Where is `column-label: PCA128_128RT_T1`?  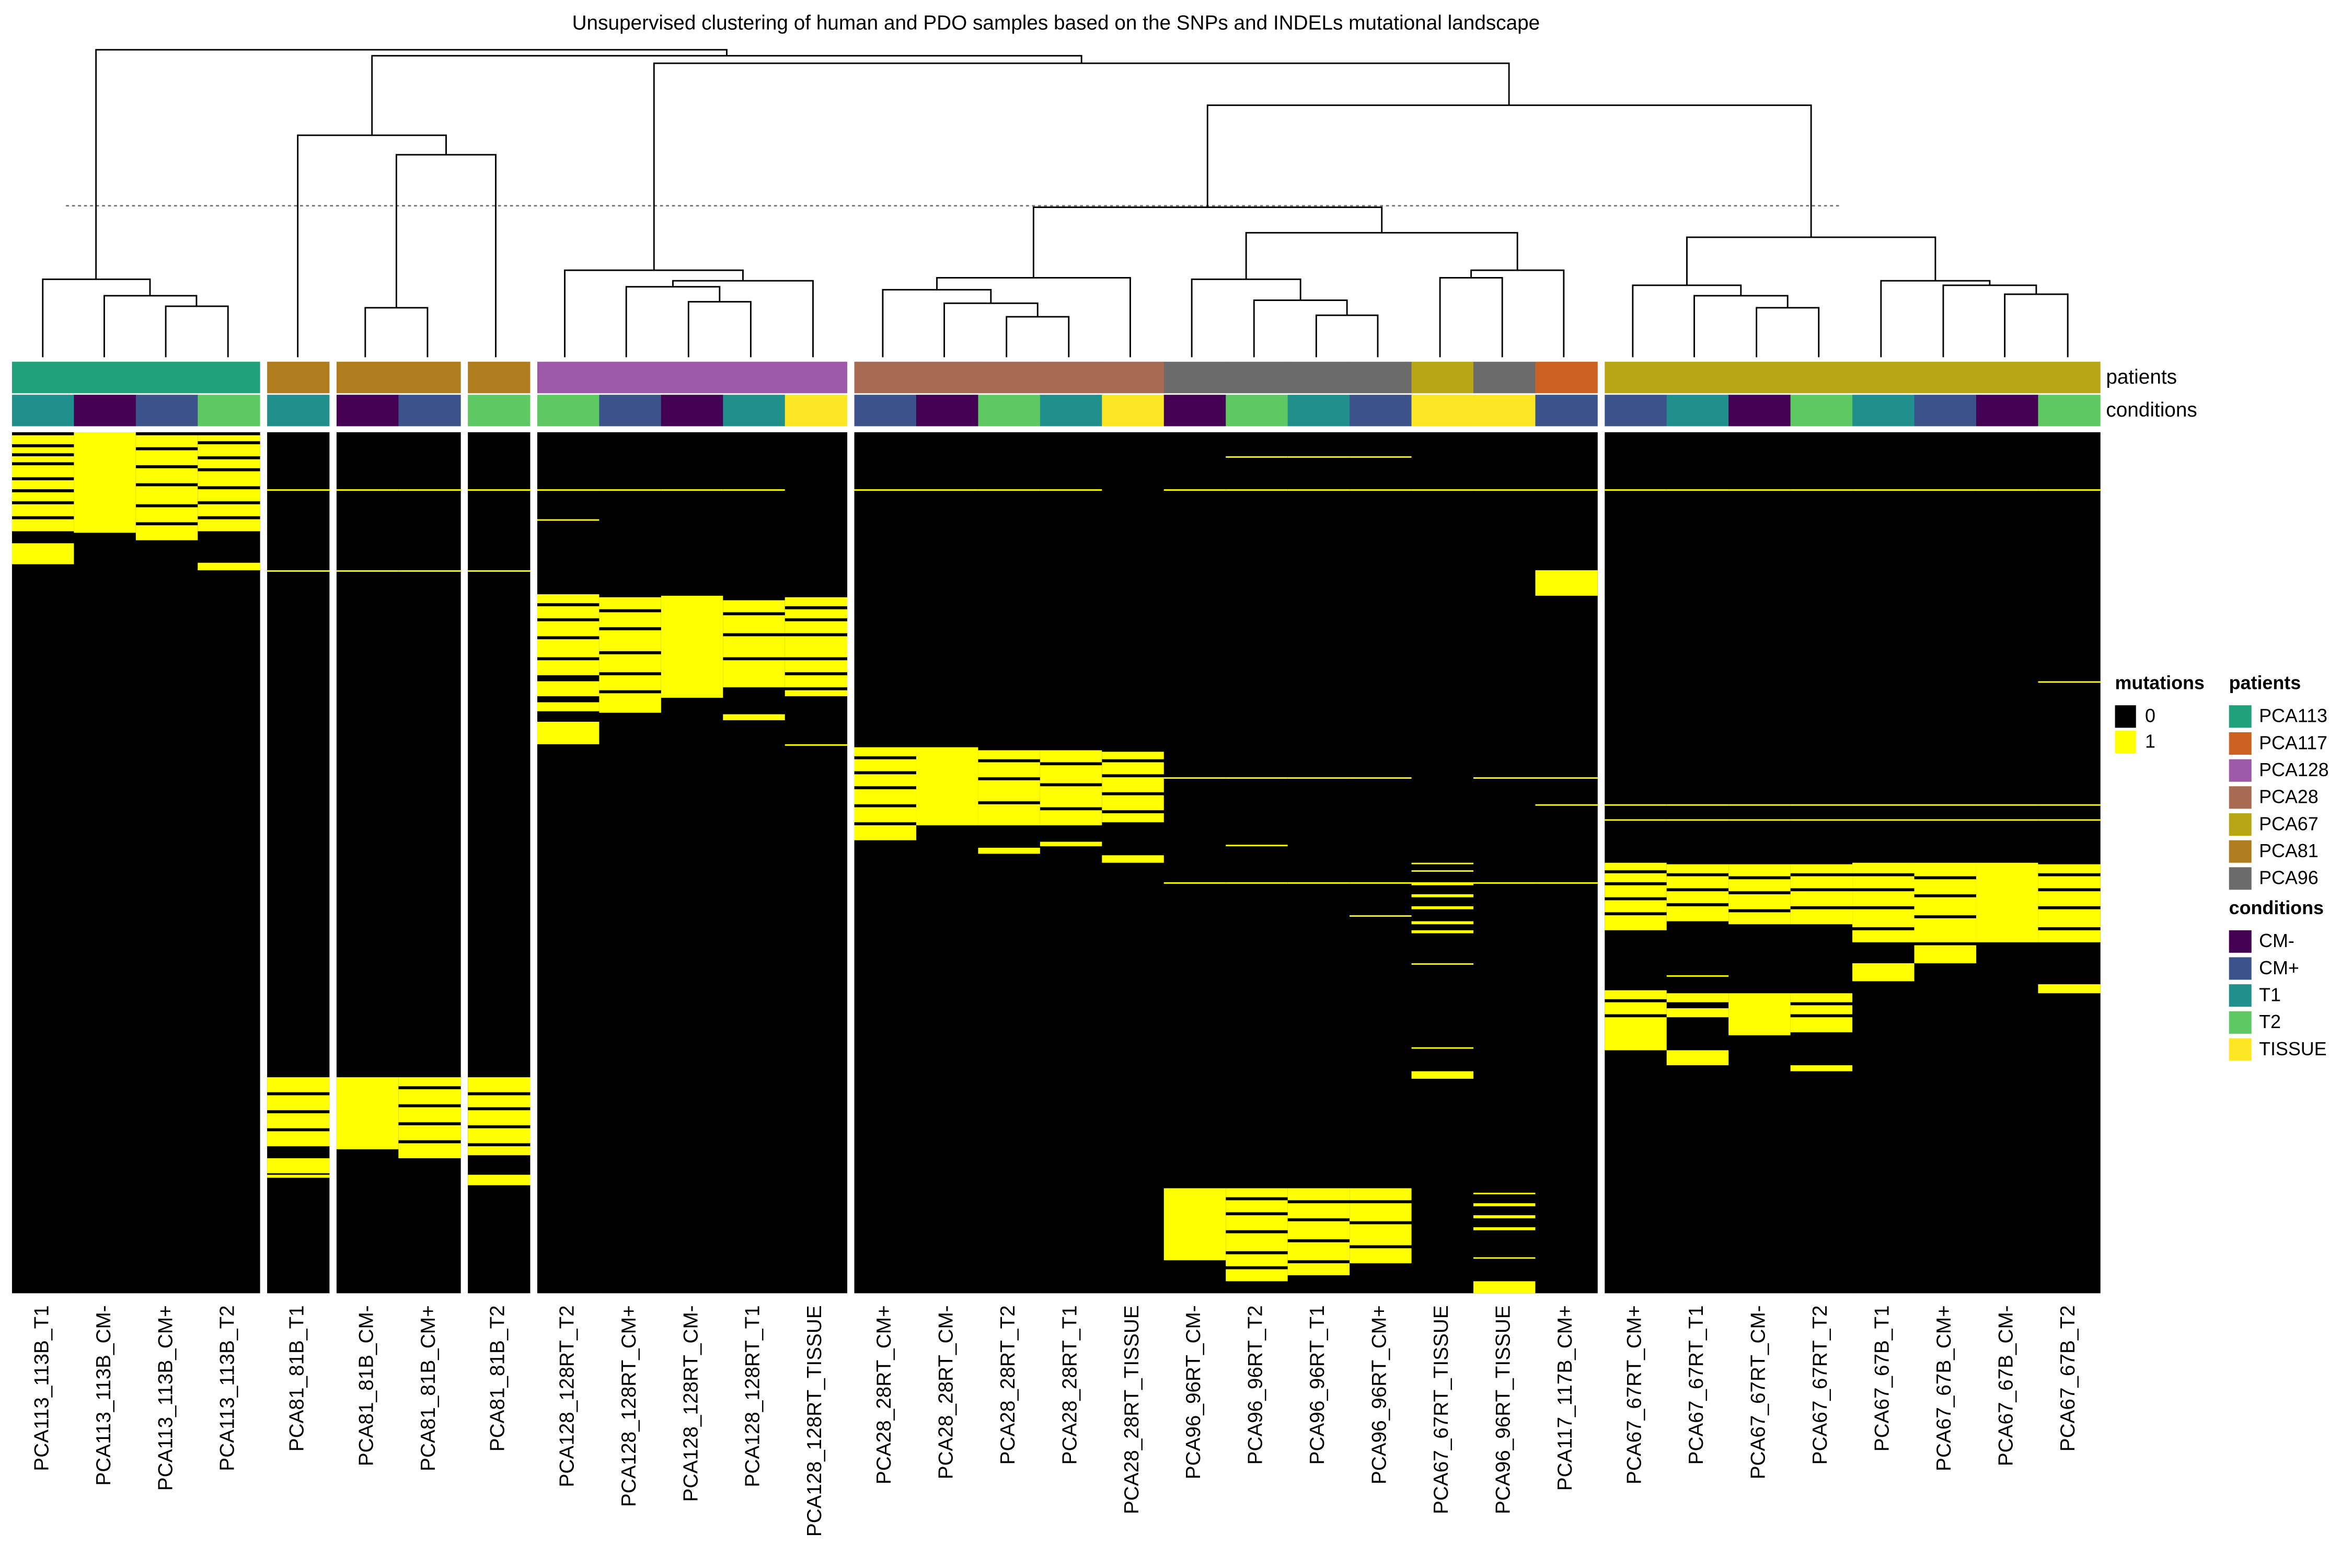
column-label: PCA128_128RT_T1 is located at coordinates (753, 1396).